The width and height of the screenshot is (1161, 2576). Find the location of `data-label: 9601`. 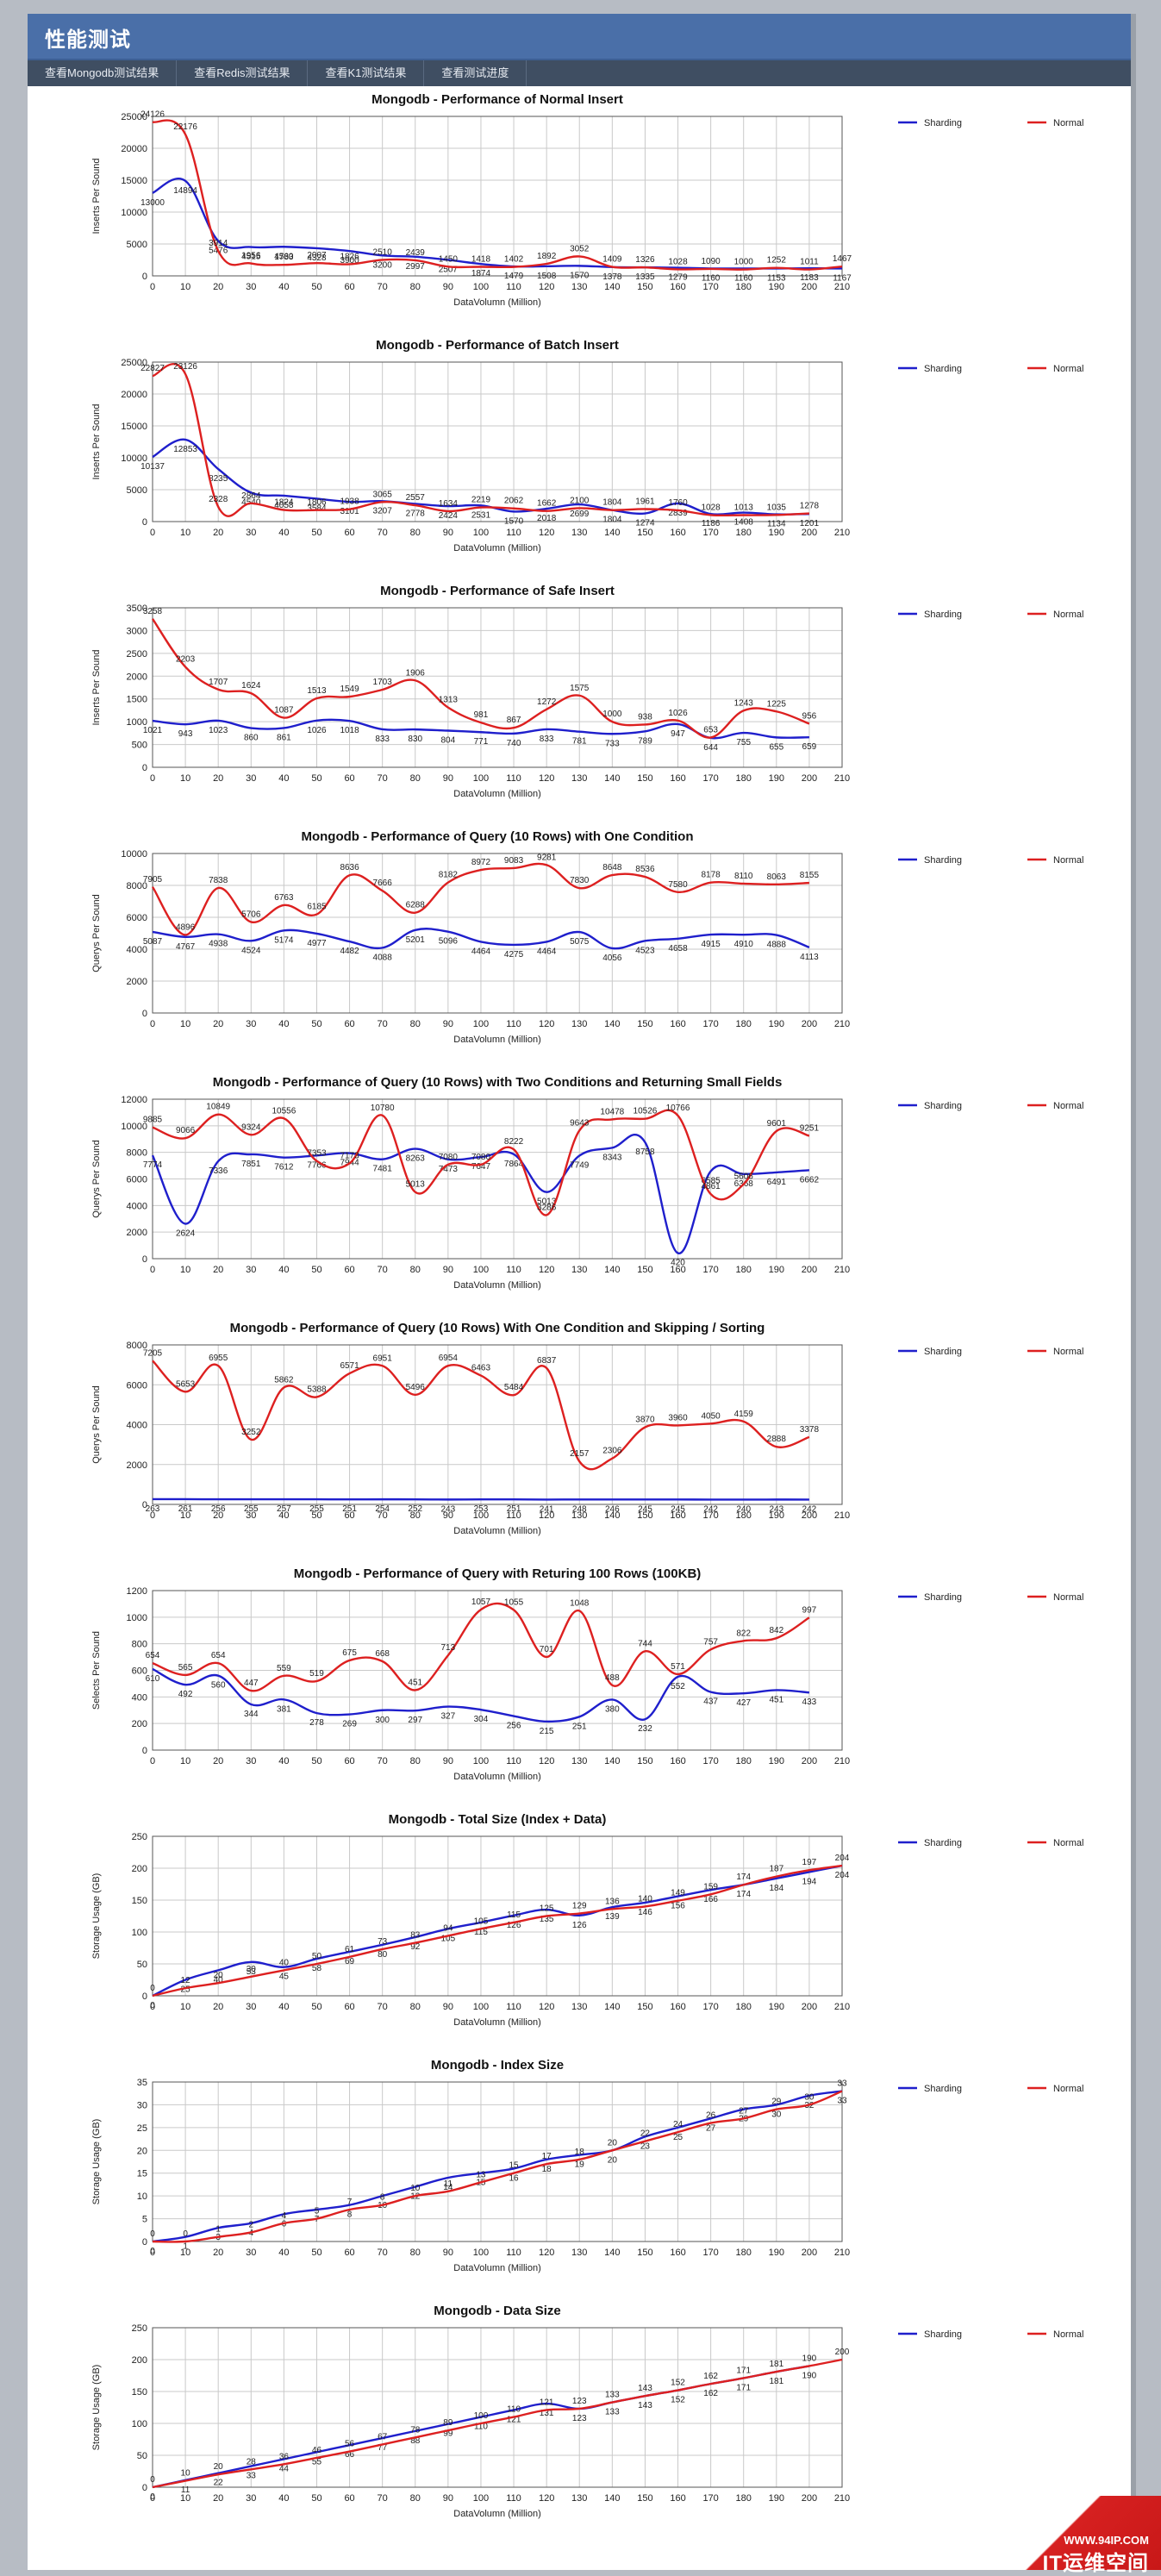

data-label: 9601 is located at coordinates (777, 1124).